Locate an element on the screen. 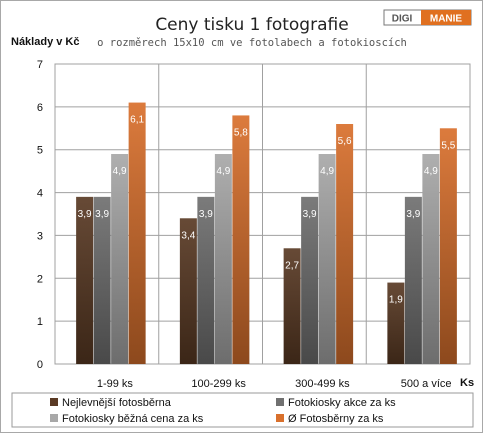 This screenshot has height=433, width=483. category-labels: 1-99 ks 100-299 ks 300-499 ks 500 a více is located at coordinates (274, 384).